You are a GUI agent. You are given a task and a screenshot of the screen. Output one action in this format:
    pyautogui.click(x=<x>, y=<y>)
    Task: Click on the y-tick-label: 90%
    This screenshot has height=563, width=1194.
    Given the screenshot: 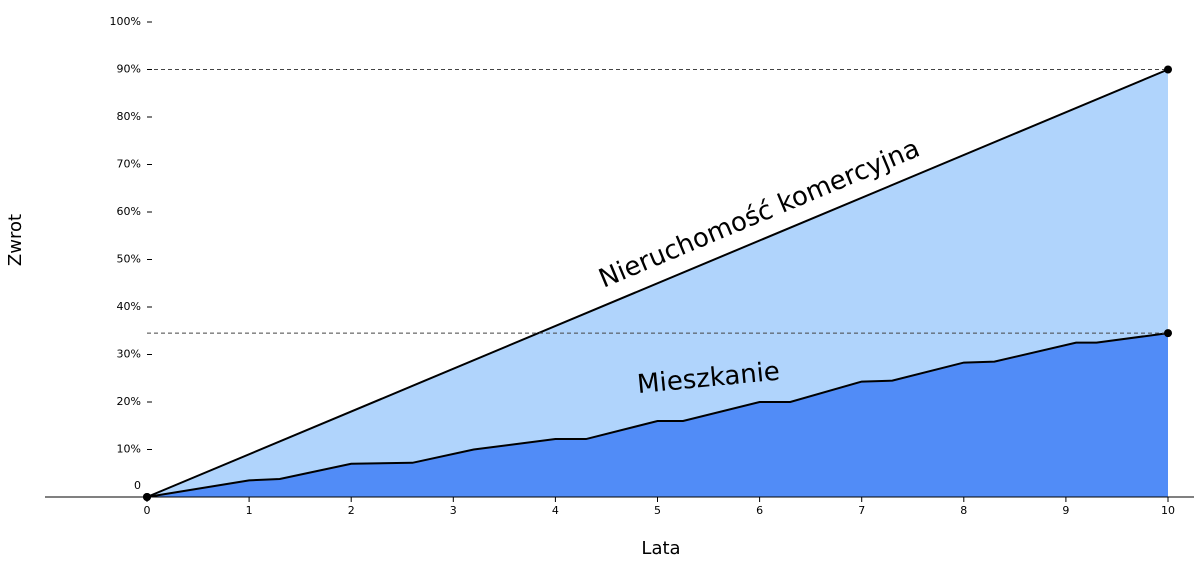 What is the action you would take?
    pyautogui.click(x=129, y=69)
    